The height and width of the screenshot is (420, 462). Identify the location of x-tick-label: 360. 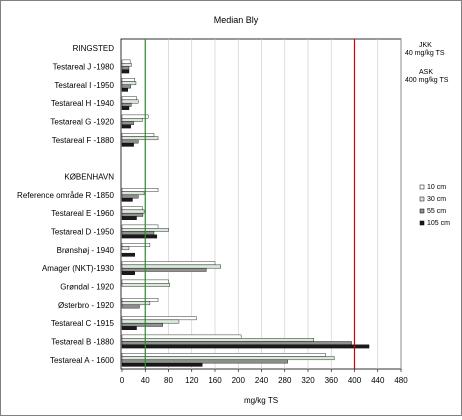
(332, 380).